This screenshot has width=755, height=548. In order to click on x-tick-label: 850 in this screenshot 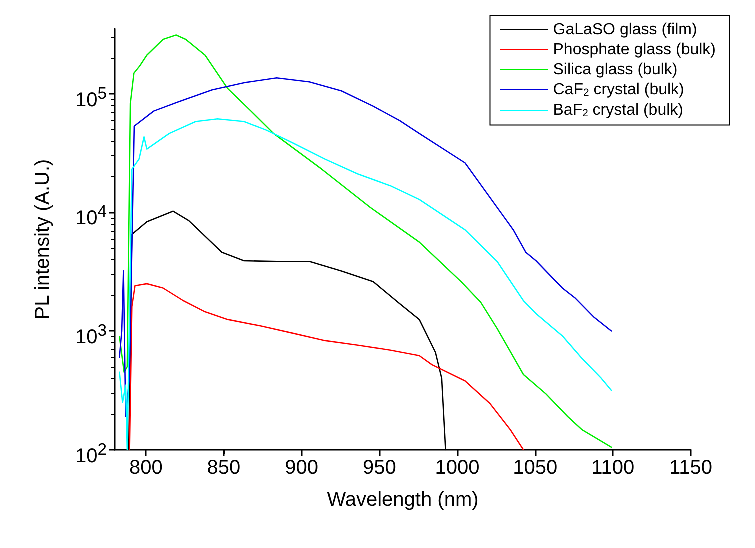, I will do `click(224, 468)`.